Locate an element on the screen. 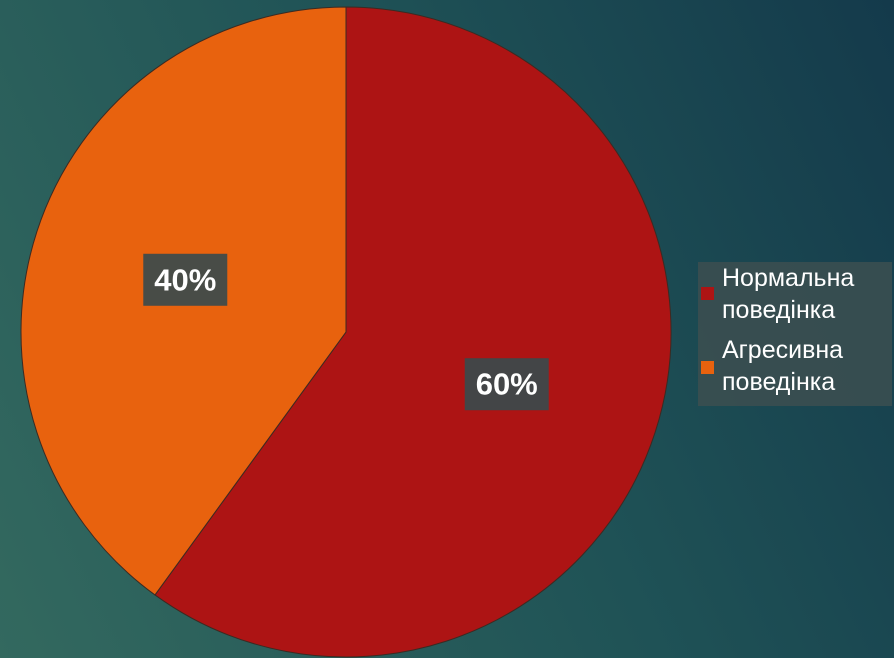  legend-swatch-normal-behavior is located at coordinates (707, 293).